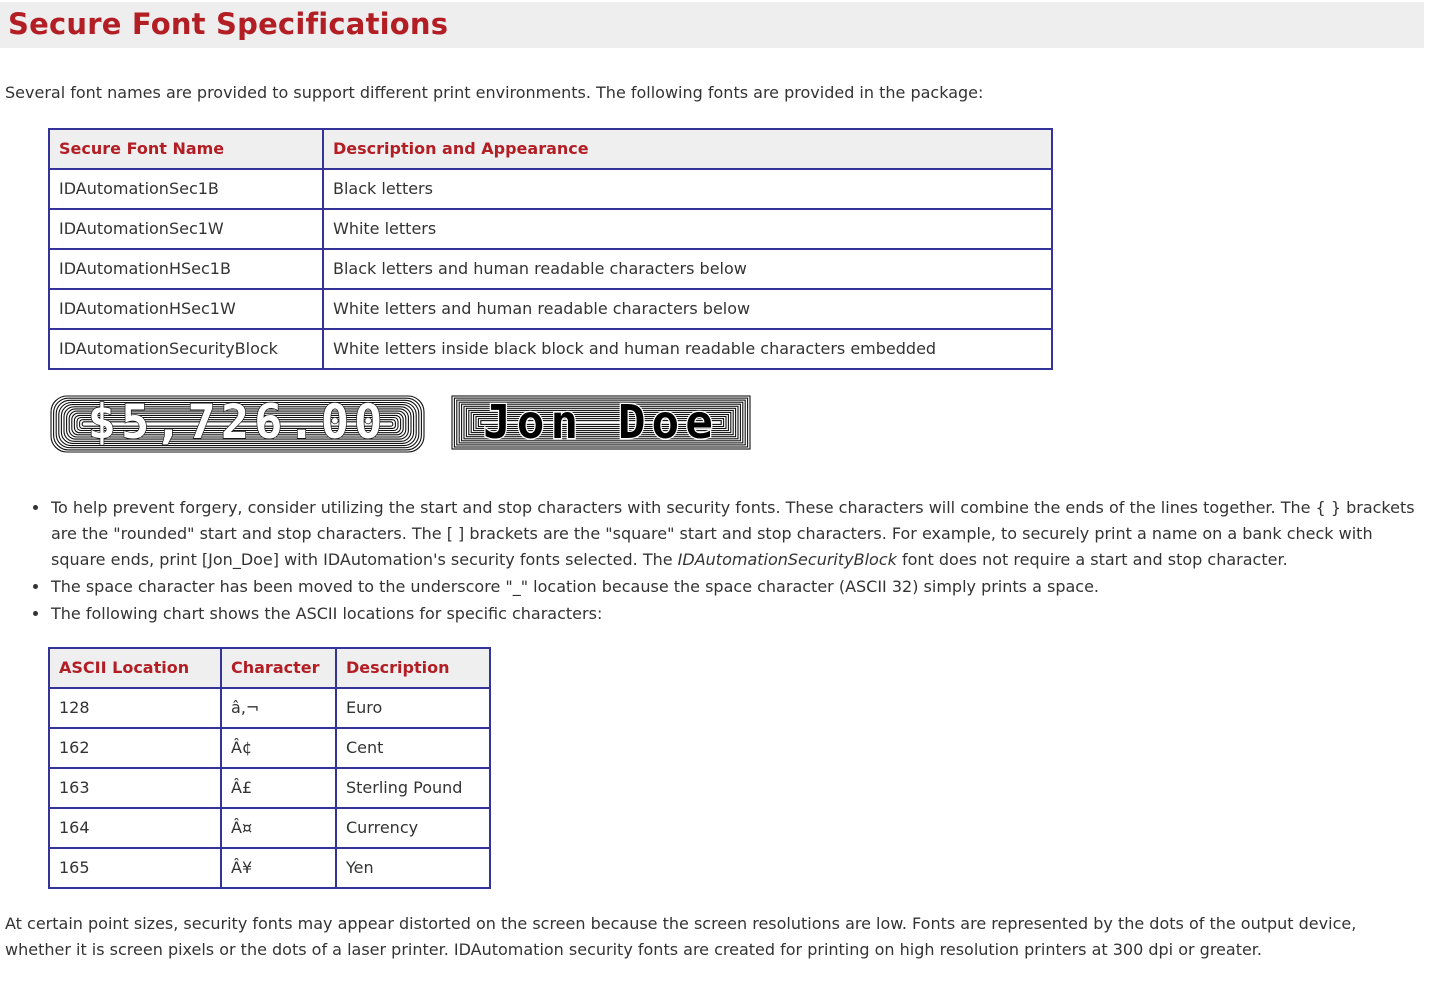  What do you see at coordinates (413, 708) in the screenshot?
I see `description-cell: Euro` at bounding box center [413, 708].